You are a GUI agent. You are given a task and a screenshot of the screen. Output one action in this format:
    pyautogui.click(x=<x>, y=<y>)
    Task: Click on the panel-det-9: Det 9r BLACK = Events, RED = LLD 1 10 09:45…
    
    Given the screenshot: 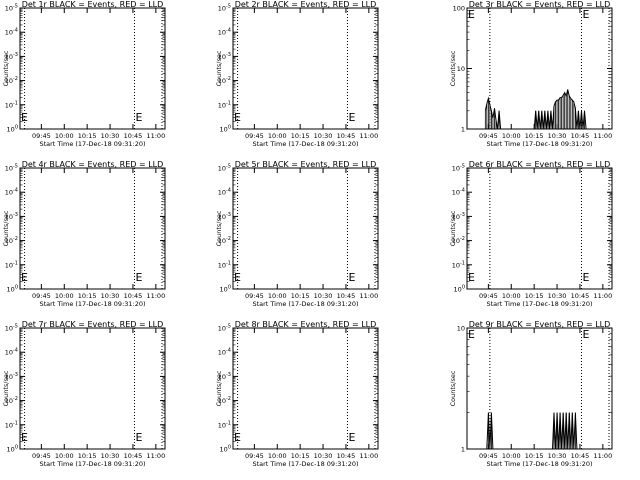 What is the action you would take?
    pyautogui.click(x=531, y=394)
    